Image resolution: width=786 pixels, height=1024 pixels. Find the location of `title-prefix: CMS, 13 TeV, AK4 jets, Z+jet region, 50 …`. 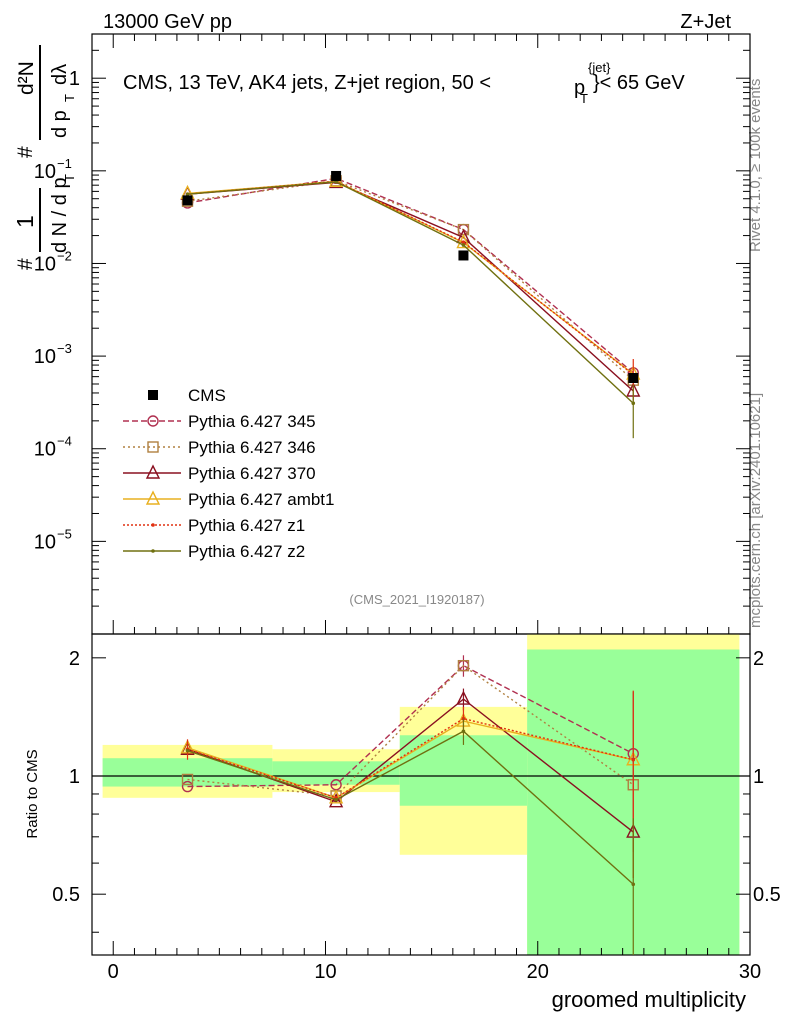

title-prefix: CMS, 13 TeV, AK4 jets, Z+jet region, 50 … is located at coordinates (307, 83).